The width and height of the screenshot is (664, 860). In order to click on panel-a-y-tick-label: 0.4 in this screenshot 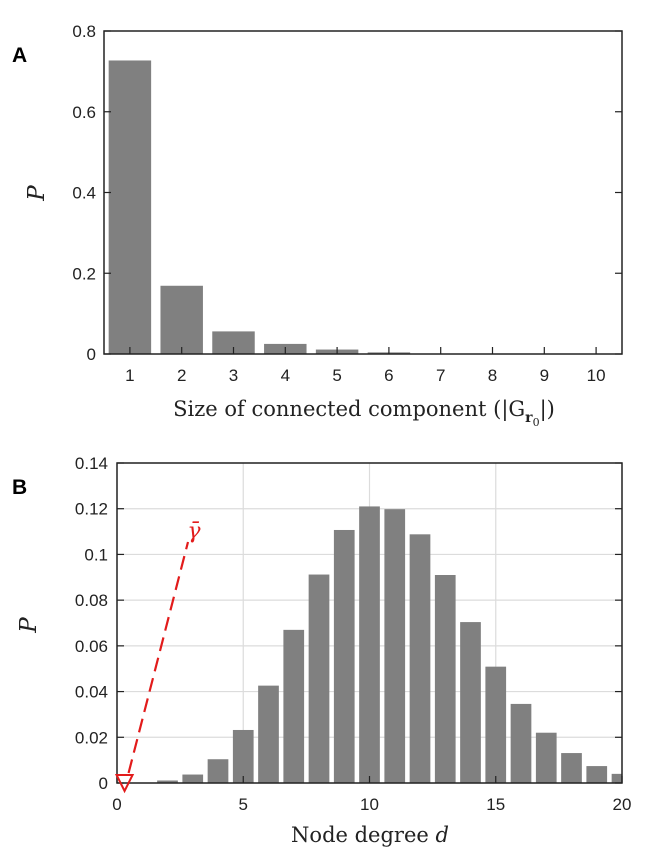, I will do `click(84, 193)`.